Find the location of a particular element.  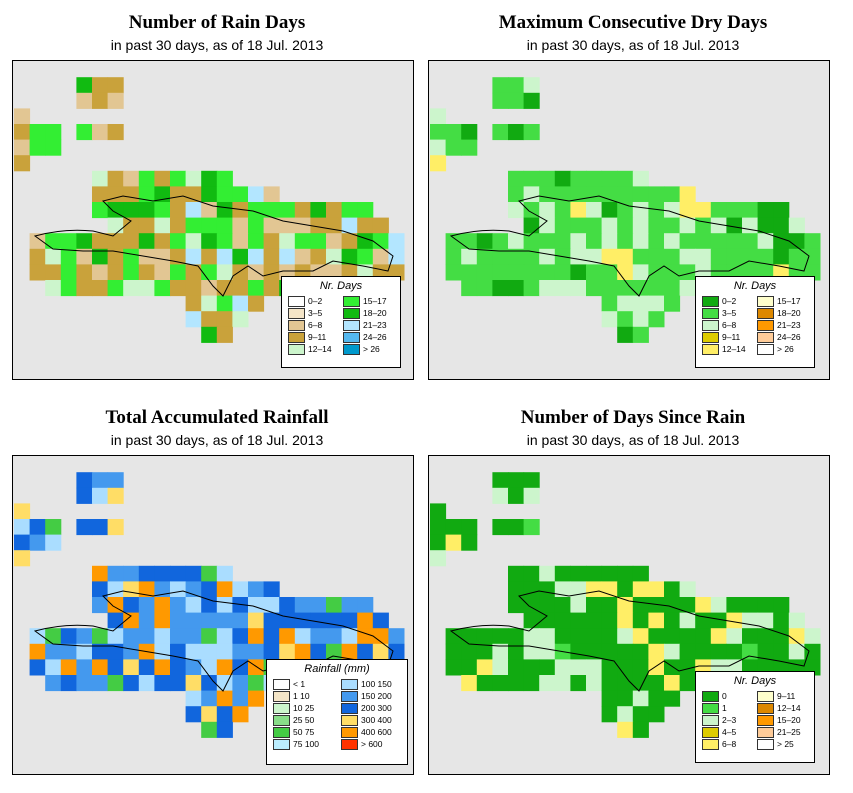

legend-label: 25 50 is located at coordinates (304, 720).